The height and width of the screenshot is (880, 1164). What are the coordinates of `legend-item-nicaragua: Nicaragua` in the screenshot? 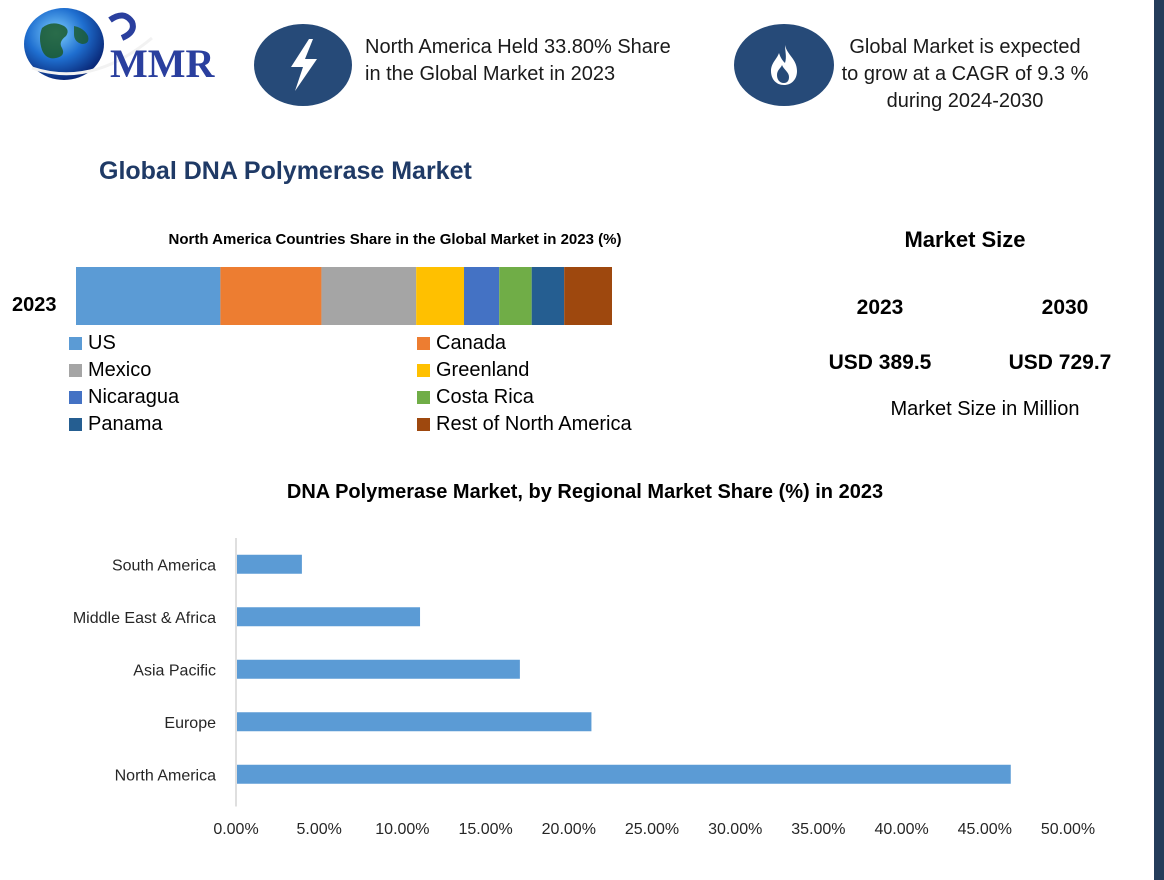 It's located at (124, 397).